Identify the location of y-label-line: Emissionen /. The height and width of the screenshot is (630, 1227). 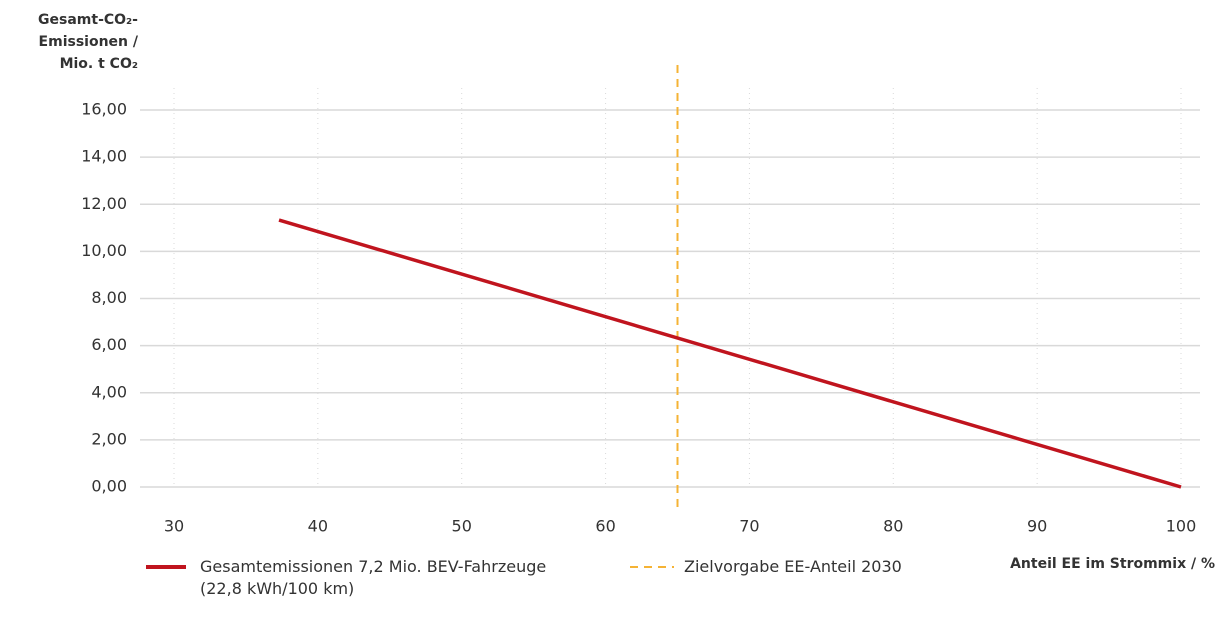
(89, 42).